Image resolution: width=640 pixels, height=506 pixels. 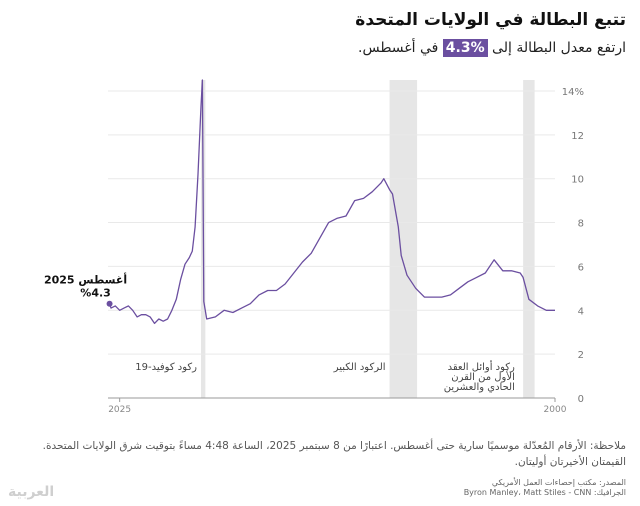 What do you see at coordinates (581, 399) in the screenshot?
I see `y-tick-label: 0` at bounding box center [581, 399].